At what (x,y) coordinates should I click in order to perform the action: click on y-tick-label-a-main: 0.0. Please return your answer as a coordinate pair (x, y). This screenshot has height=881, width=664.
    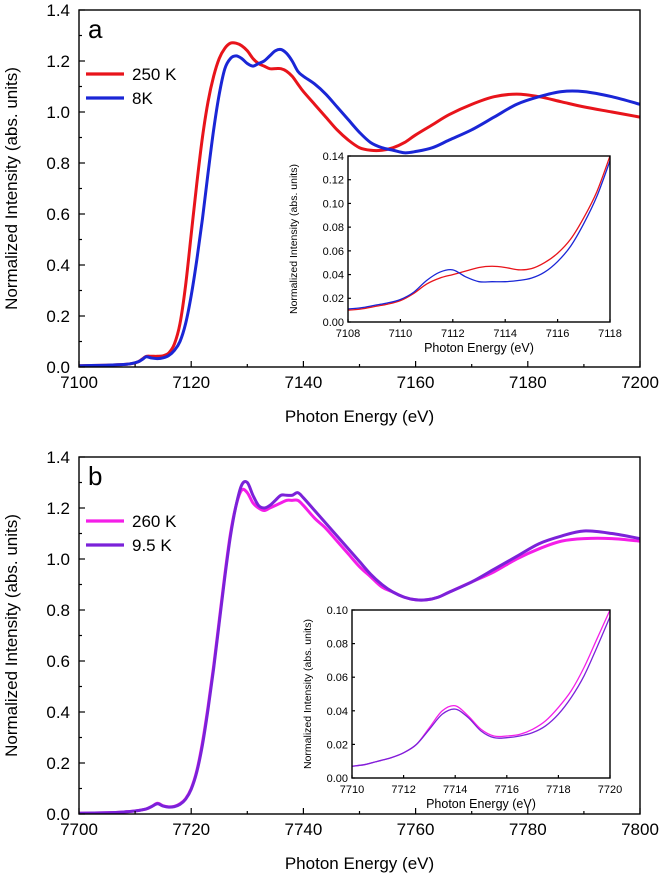
    Looking at the image, I should click on (58, 367).